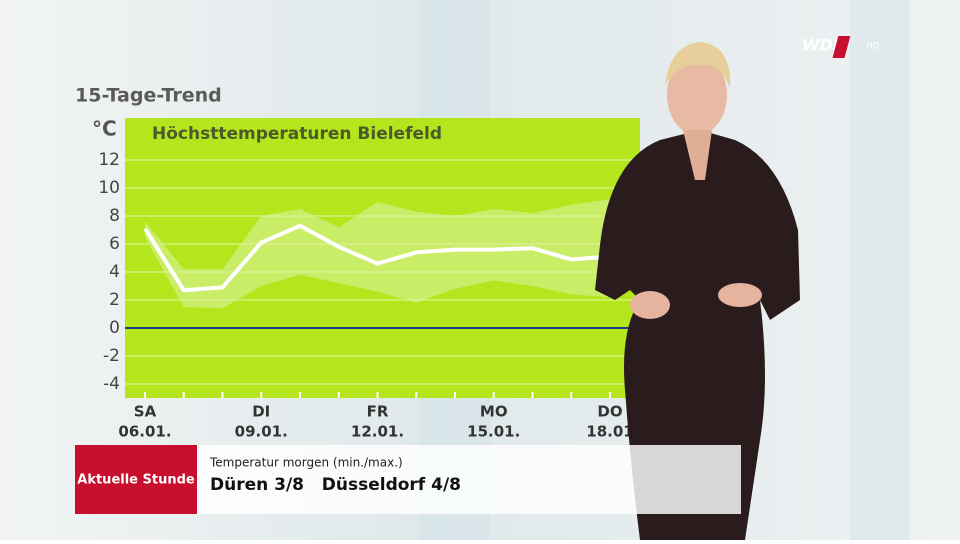 The width and height of the screenshot is (960, 544). Describe the element at coordinates (306, 463) in the screenshot. I see `ticker-subtitle: Temperatur morgen (min./max.)` at that location.